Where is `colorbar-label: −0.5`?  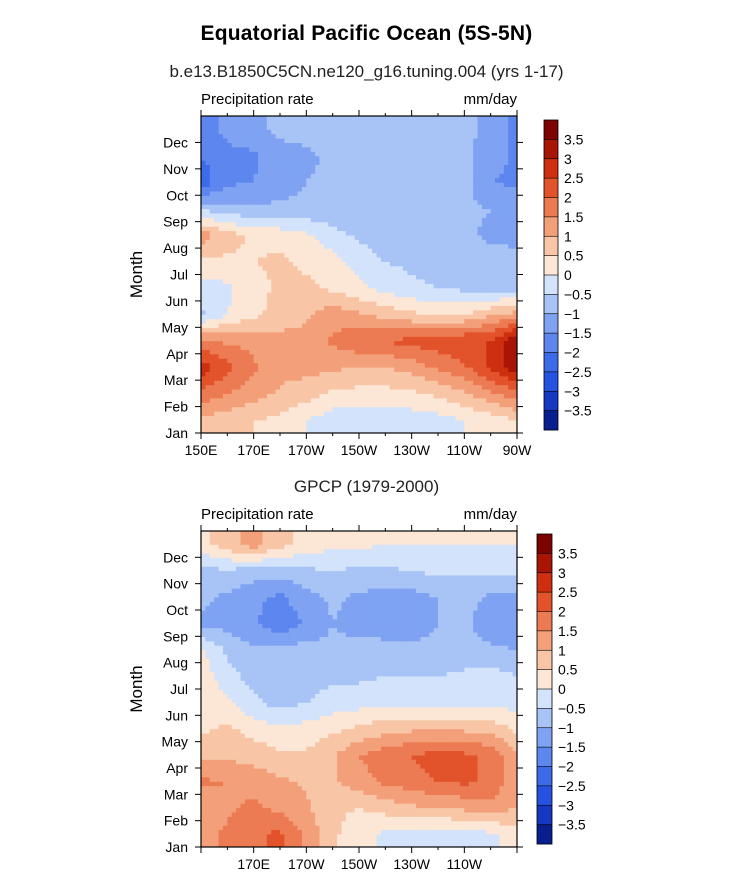
colorbar-label: −0.5 is located at coordinates (572, 708).